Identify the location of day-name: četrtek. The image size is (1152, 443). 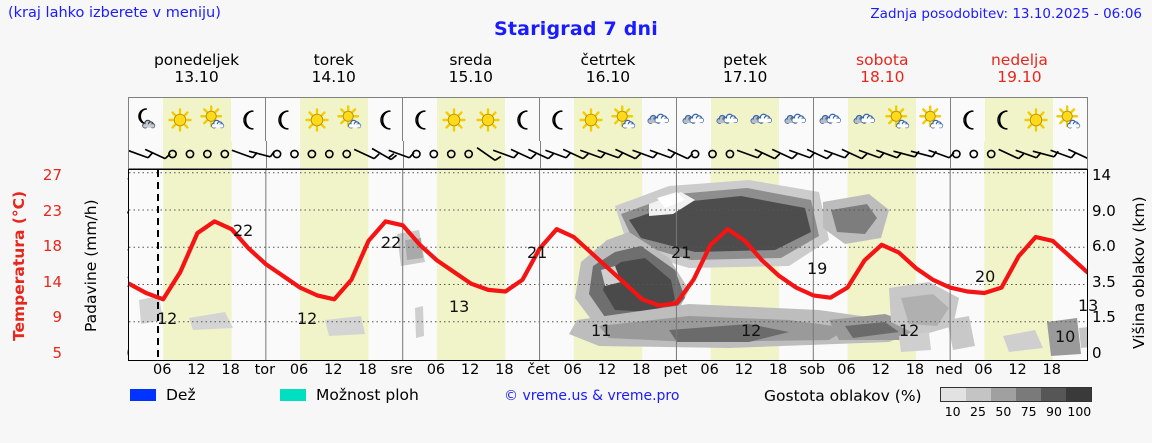
(608, 60).